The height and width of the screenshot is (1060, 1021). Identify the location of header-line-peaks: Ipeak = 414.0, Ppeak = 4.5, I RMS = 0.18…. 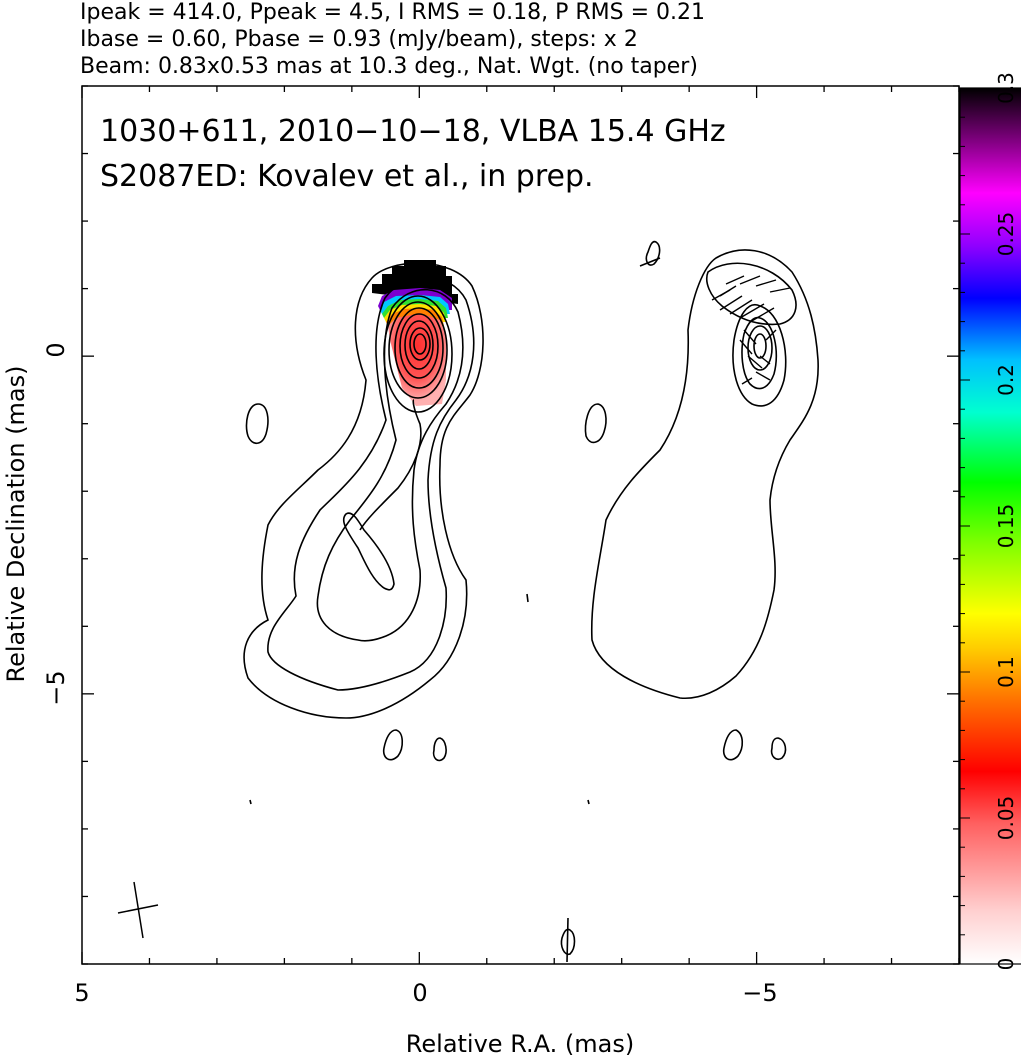
(392, 12).